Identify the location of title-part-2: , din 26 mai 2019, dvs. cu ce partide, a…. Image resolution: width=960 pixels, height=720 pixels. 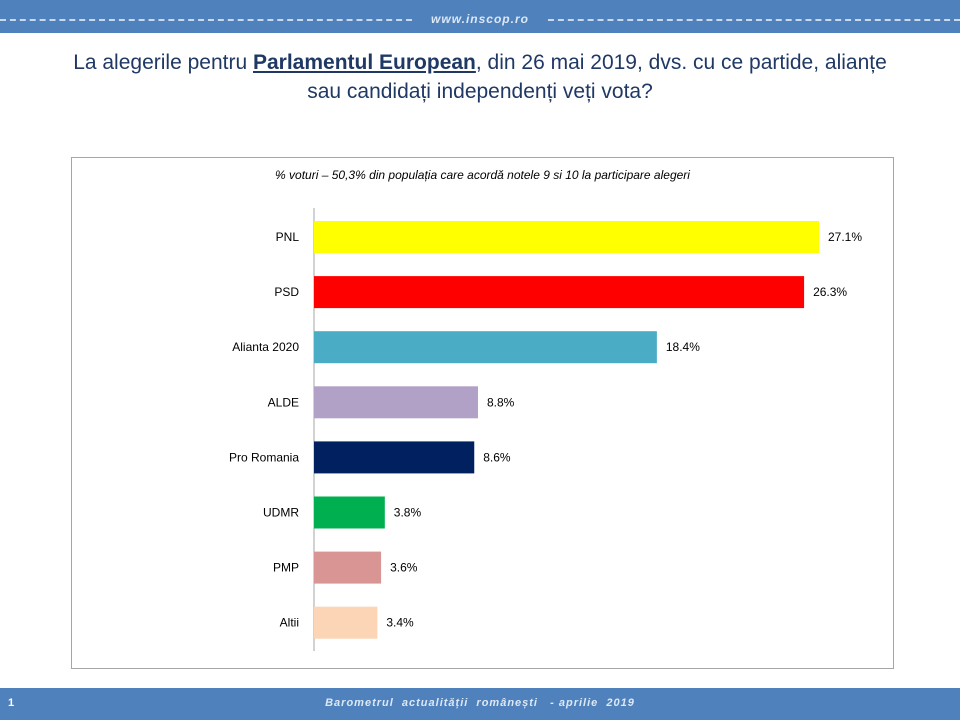
(681, 62).